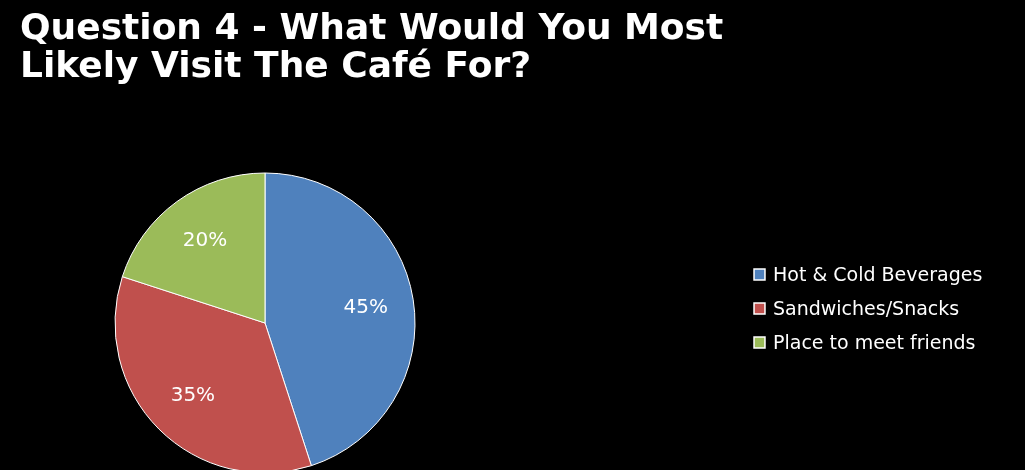 This screenshot has height=470, width=1025. What do you see at coordinates (205, 239) in the screenshot?
I see `data-label: 20%` at bounding box center [205, 239].